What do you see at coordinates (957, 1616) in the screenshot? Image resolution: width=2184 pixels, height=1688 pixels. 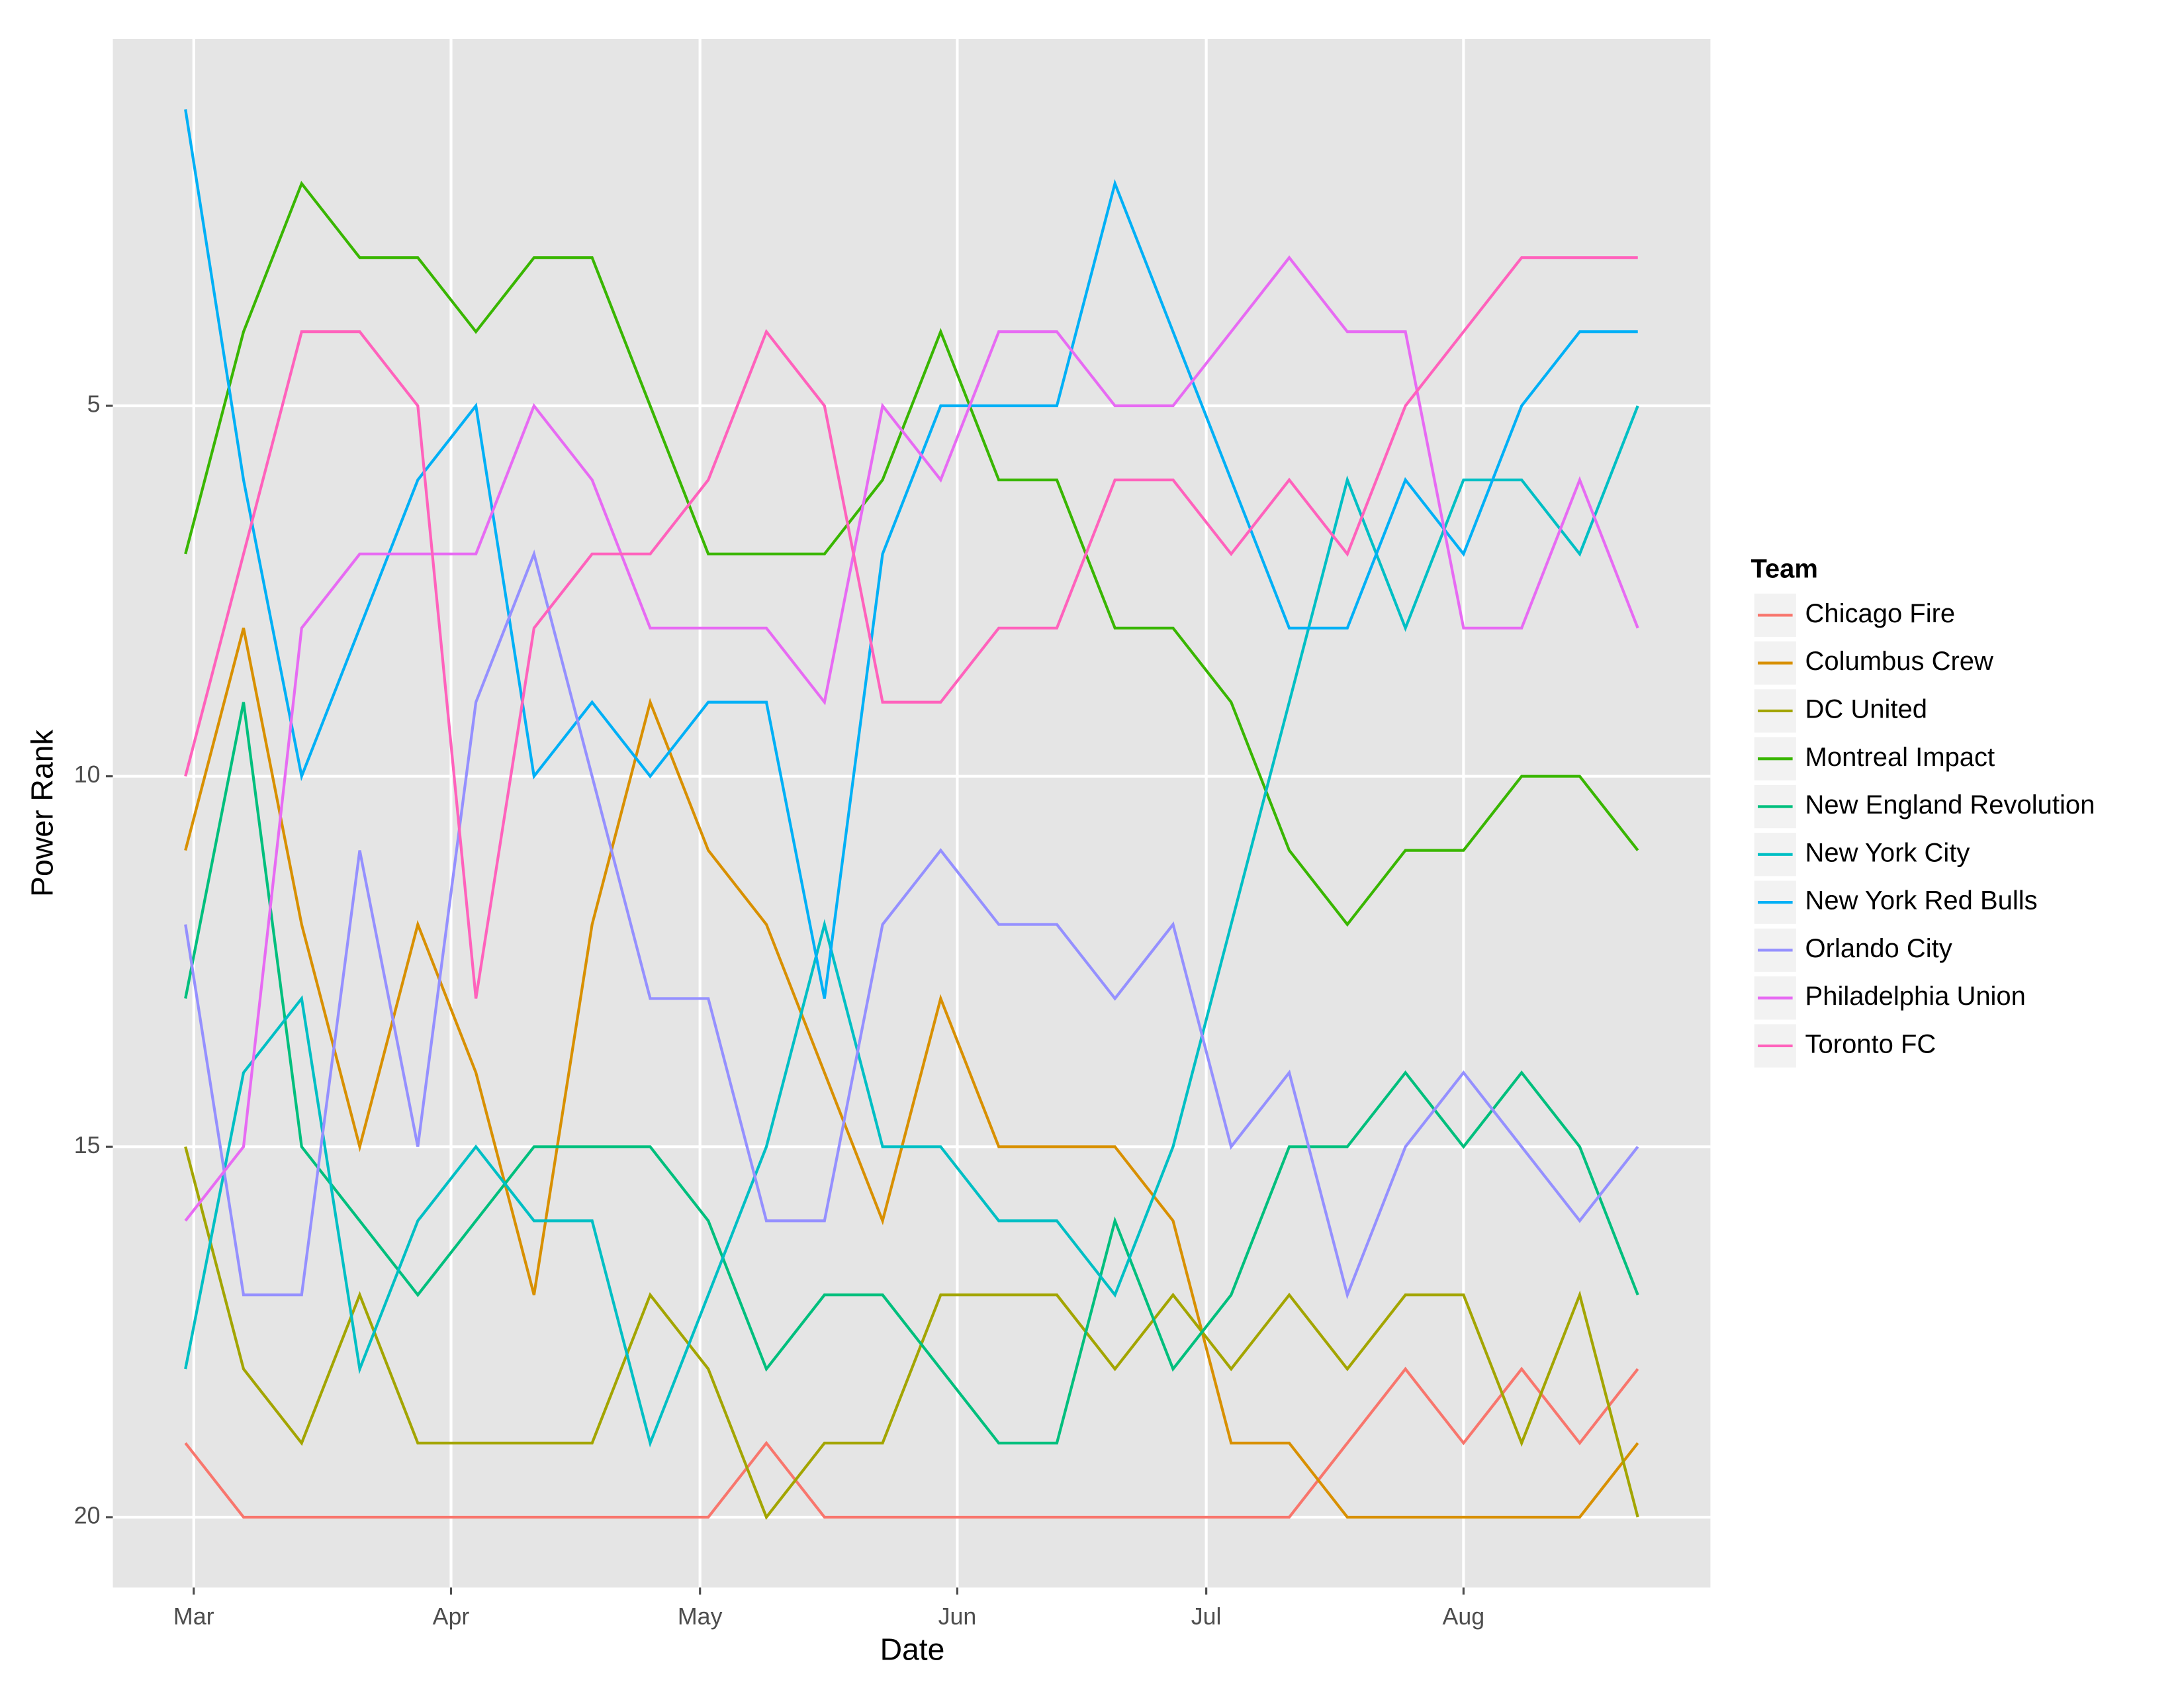 I see `x-tick-label: Jun` at bounding box center [957, 1616].